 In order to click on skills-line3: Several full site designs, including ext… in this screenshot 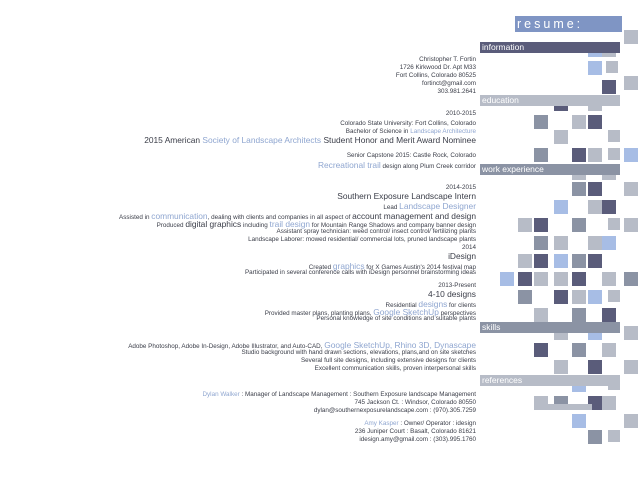, I will do `click(388, 360)`.